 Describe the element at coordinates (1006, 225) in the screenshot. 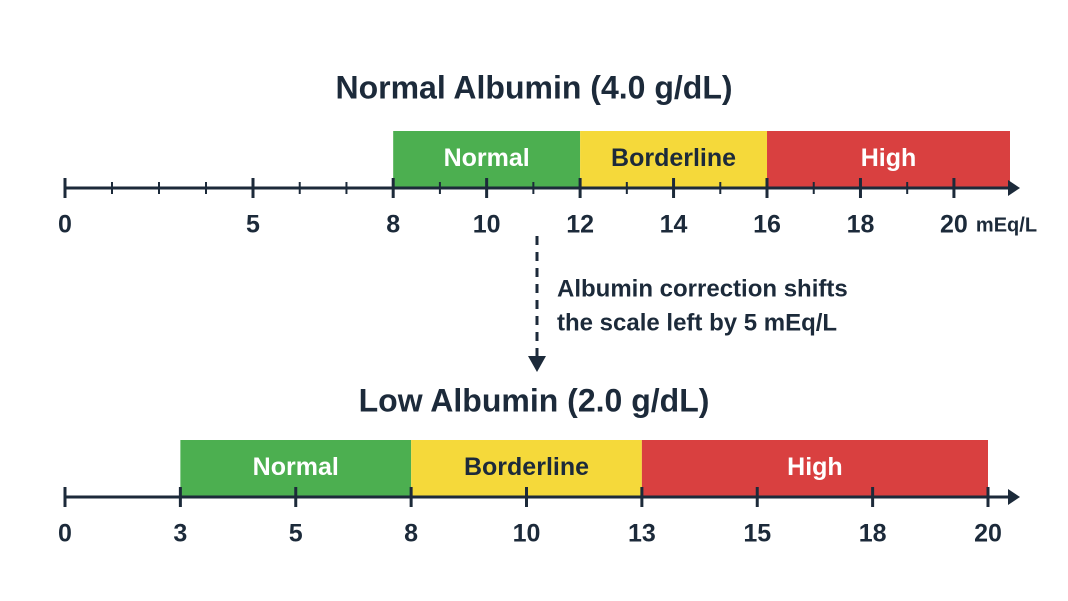

I see `unit-label: mEq/L` at that location.